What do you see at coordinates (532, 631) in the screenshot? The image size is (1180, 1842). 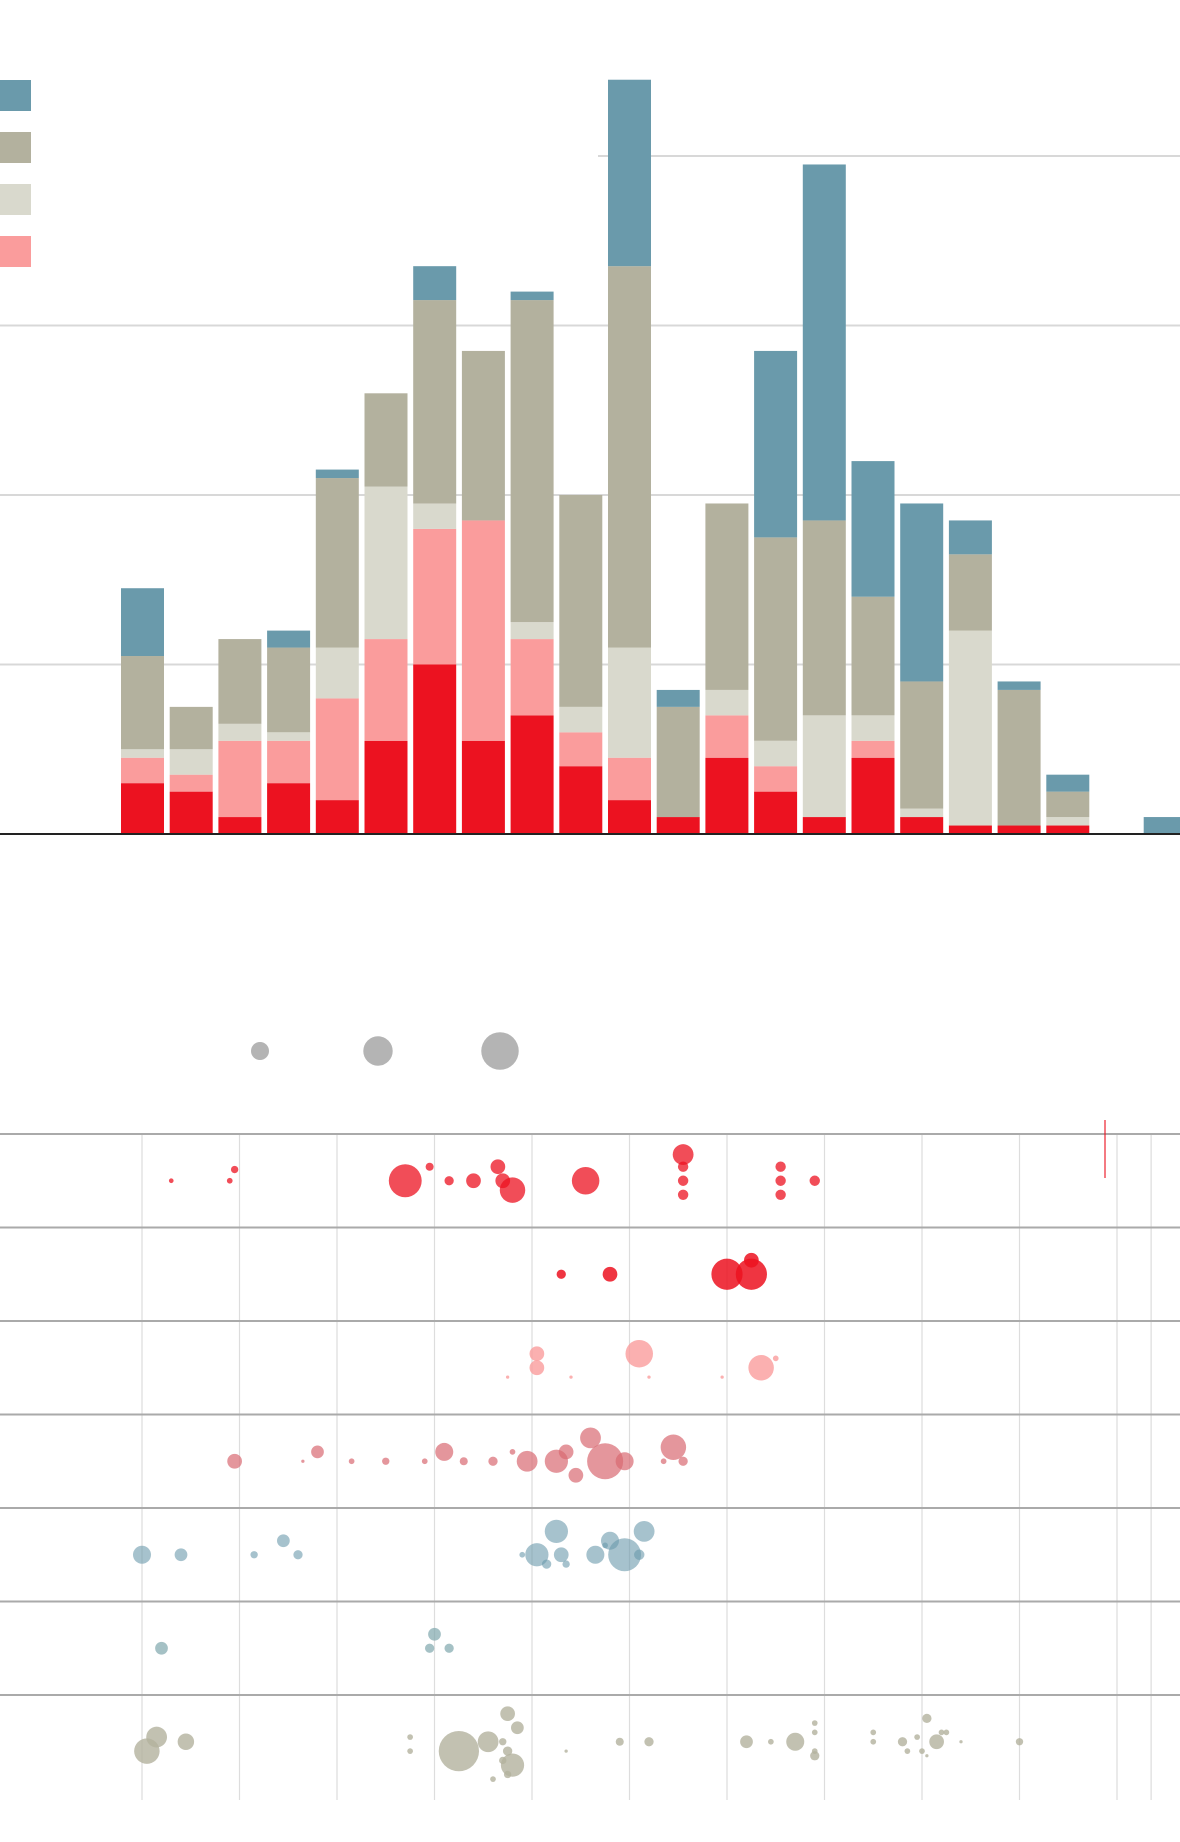 I see `bar-9-light` at bounding box center [532, 631].